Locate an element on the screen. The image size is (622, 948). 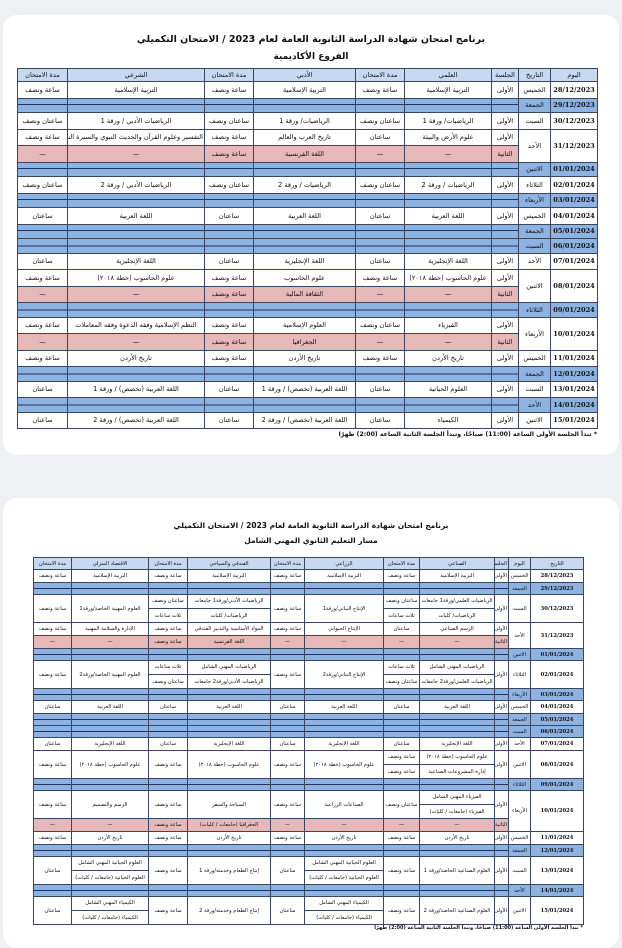
day-cell: الجمعة is located at coordinates (534, 105).